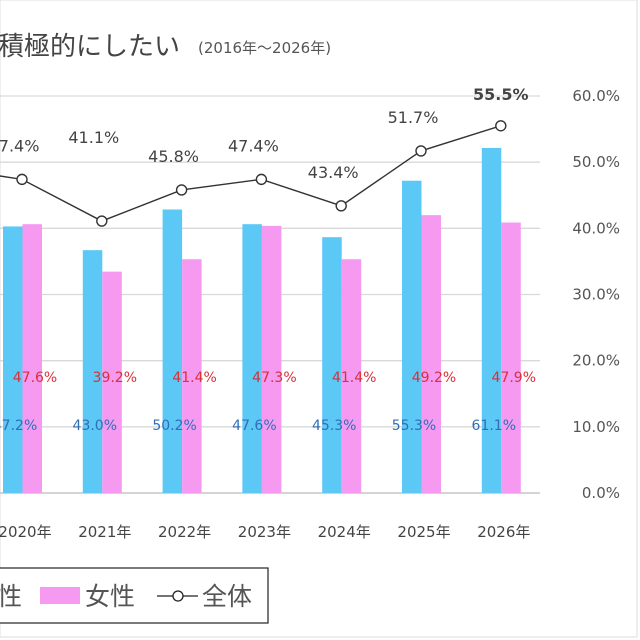 The width and height of the screenshot is (640, 640). Describe the element at coordinates (251, 173) in the screenshot. I see `line-total` at that location.